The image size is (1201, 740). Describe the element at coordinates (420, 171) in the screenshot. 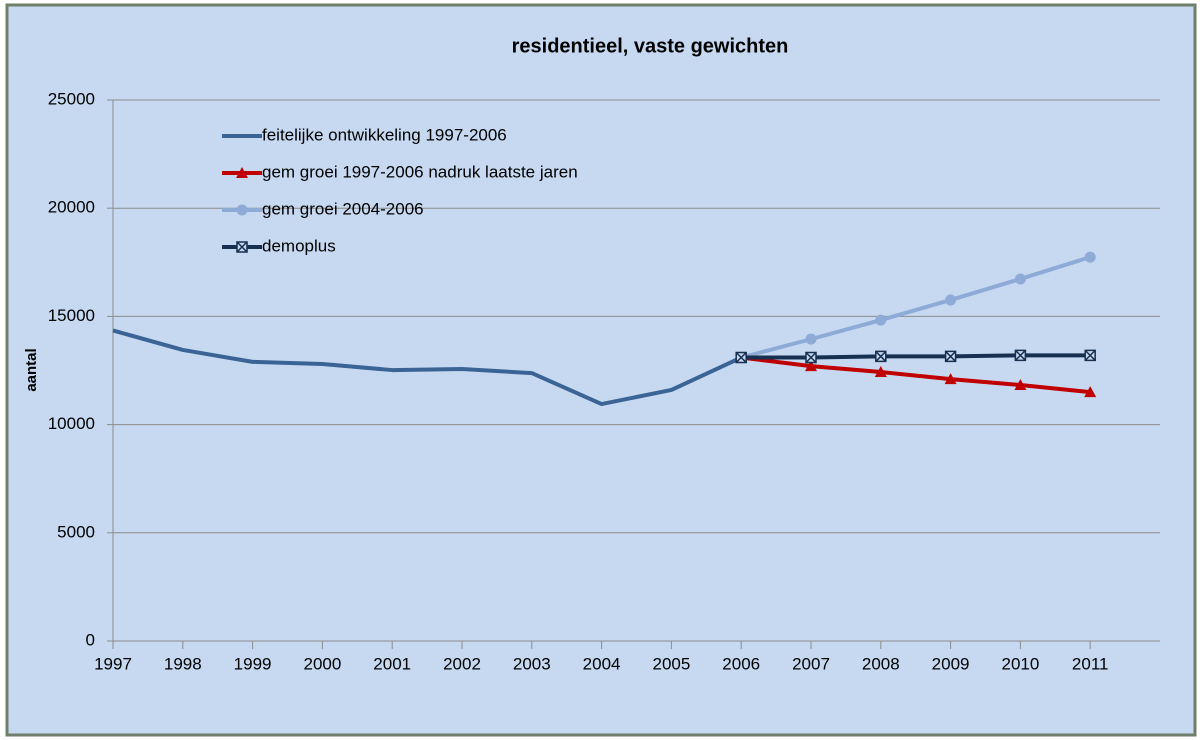

I see `legend-label: gem groei 1997-2006 nadruk laatste jaren` at that location.